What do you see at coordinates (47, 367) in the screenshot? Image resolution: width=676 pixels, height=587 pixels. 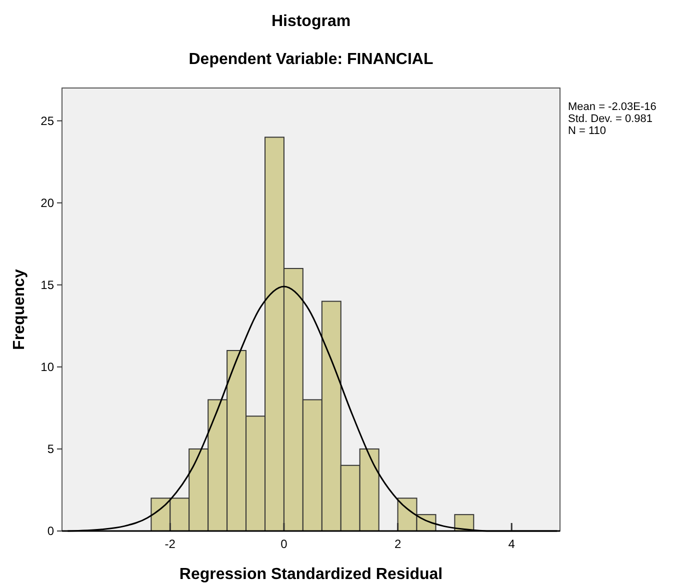 I see `y-tick-label: 10` at bounding box center [47, 367].